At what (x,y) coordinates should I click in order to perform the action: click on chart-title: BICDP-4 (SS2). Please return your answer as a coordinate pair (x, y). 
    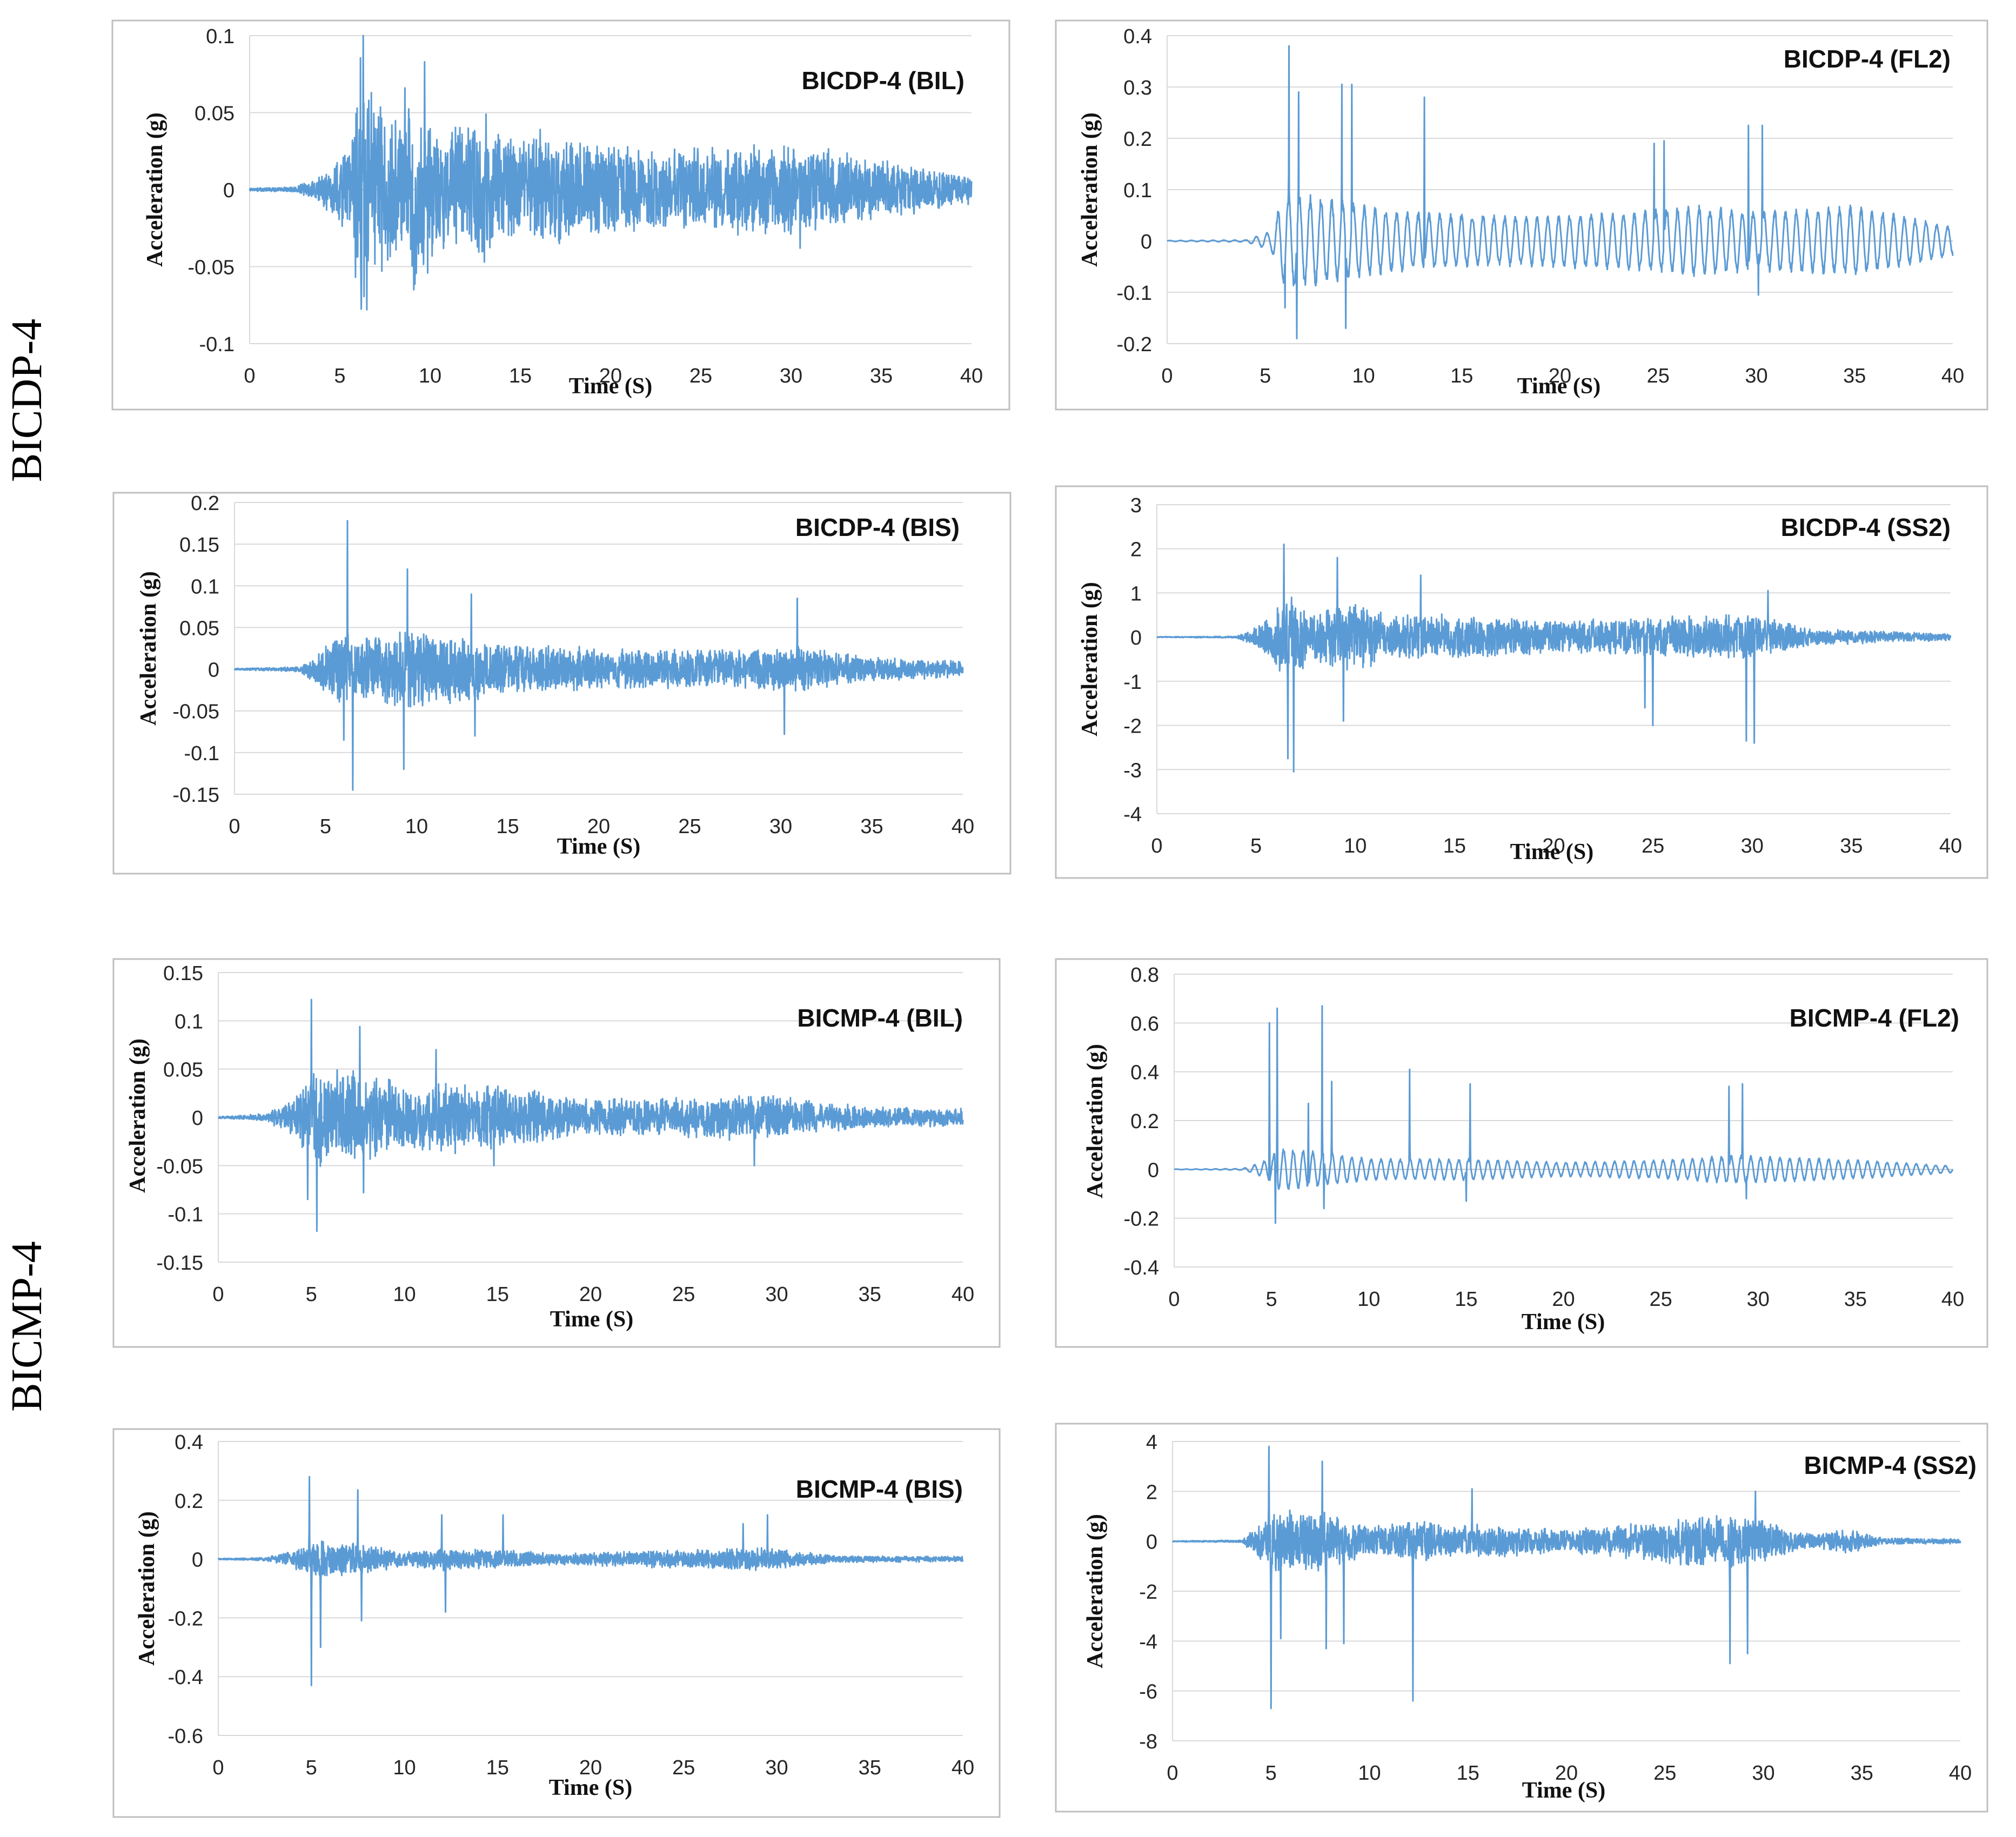
    Looking at the image, I should click on (1866, 527).